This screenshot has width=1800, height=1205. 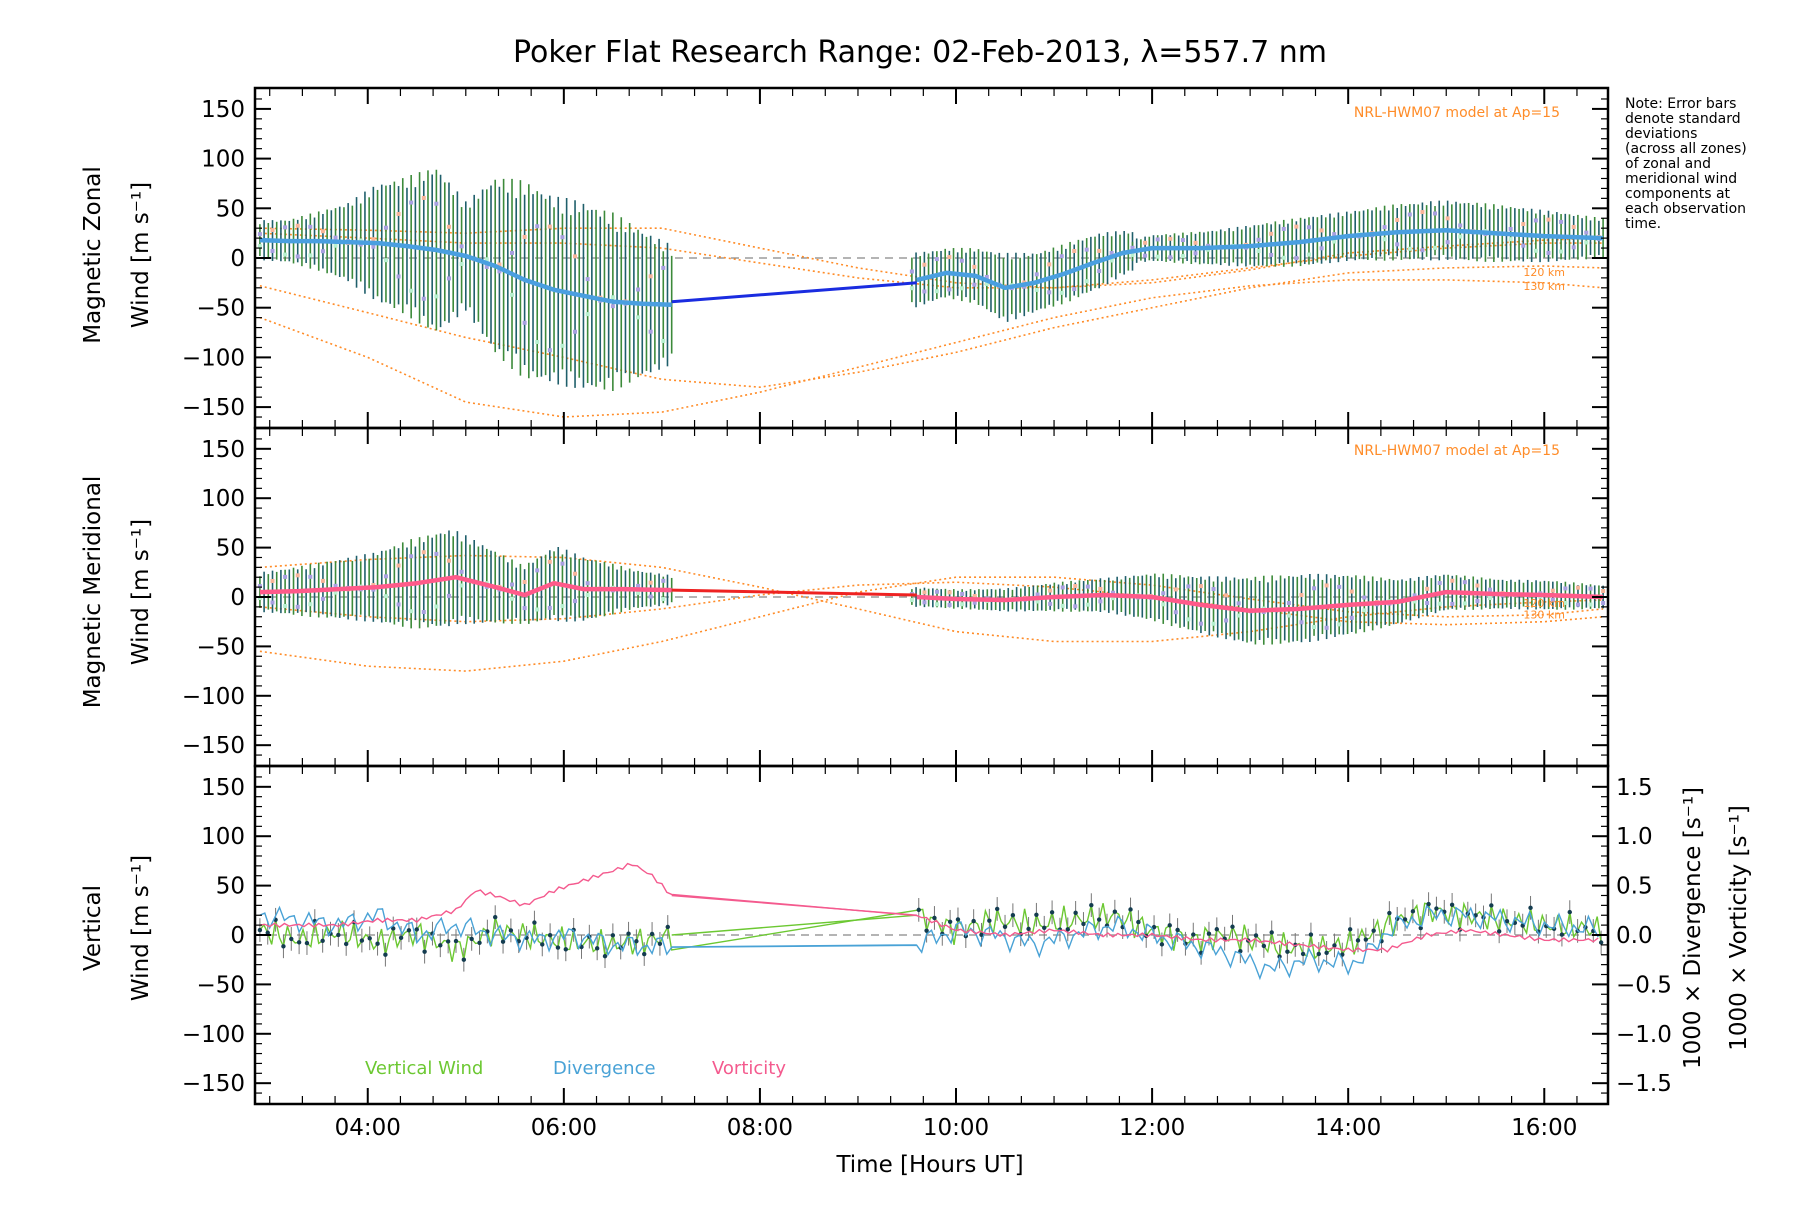 I want to click on model-altitude-label: 120 km, so click(x=1544, y=272).